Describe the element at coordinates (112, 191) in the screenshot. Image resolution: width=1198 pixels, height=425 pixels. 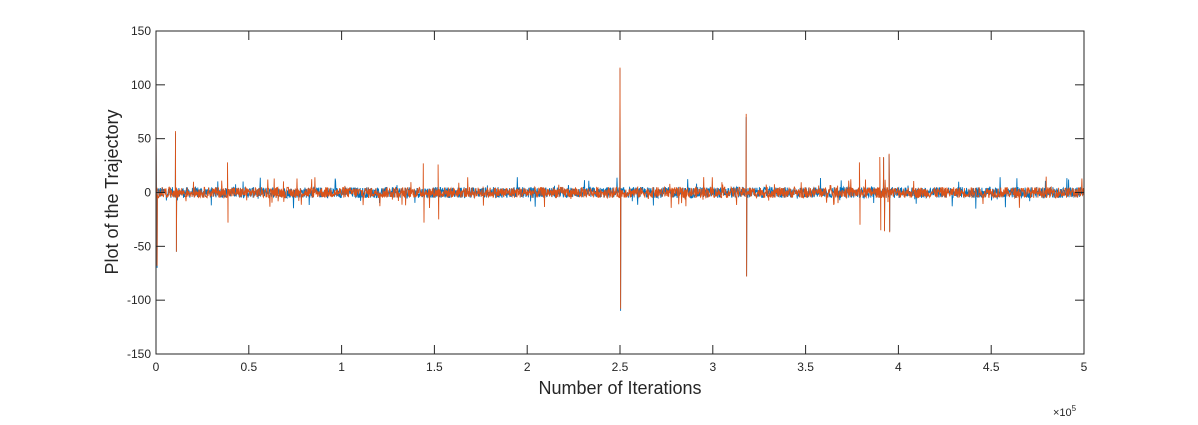
I see `y-axis-label: Plot of the Trajectory` at that location.